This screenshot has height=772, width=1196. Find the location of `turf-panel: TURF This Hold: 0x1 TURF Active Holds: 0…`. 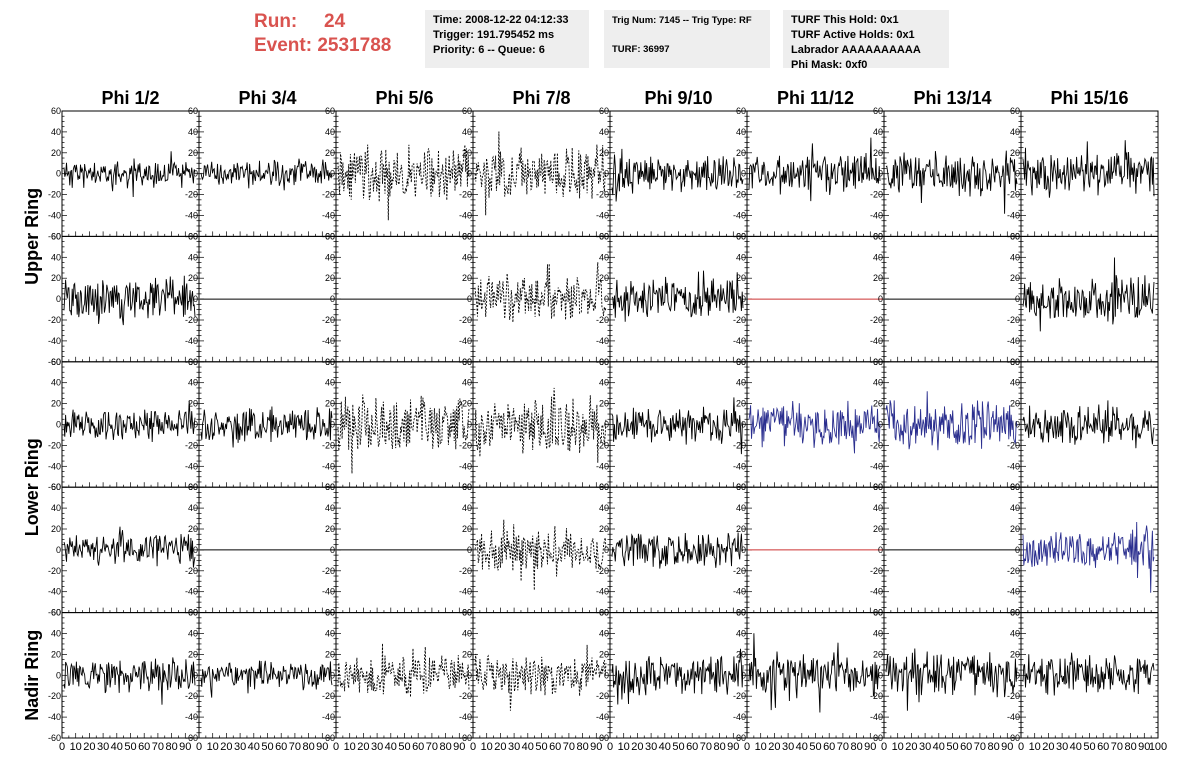

turf-panel: TURF This Hold: 0x1 TURF Active Holds: 0… is located at coordinates (866, 40).